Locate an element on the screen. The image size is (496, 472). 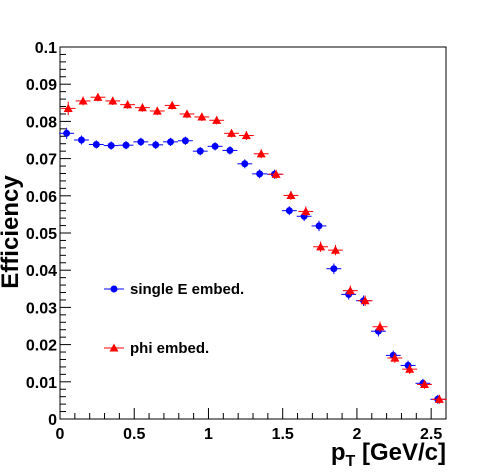
x-tick-label: 2 is located at coordinates (356, 434).